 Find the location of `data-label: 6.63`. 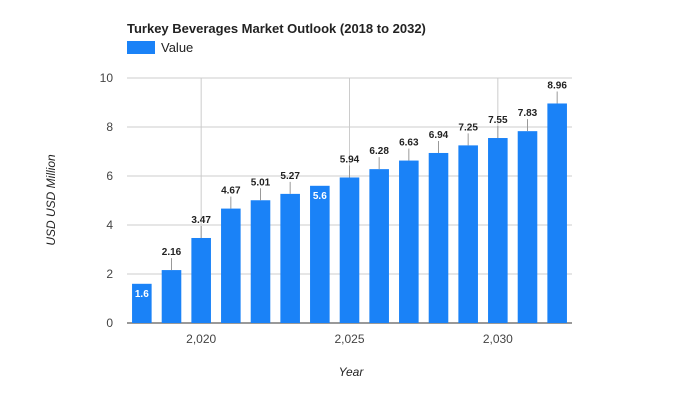

data-label: 6.63 is located at coordinates (409, 143).